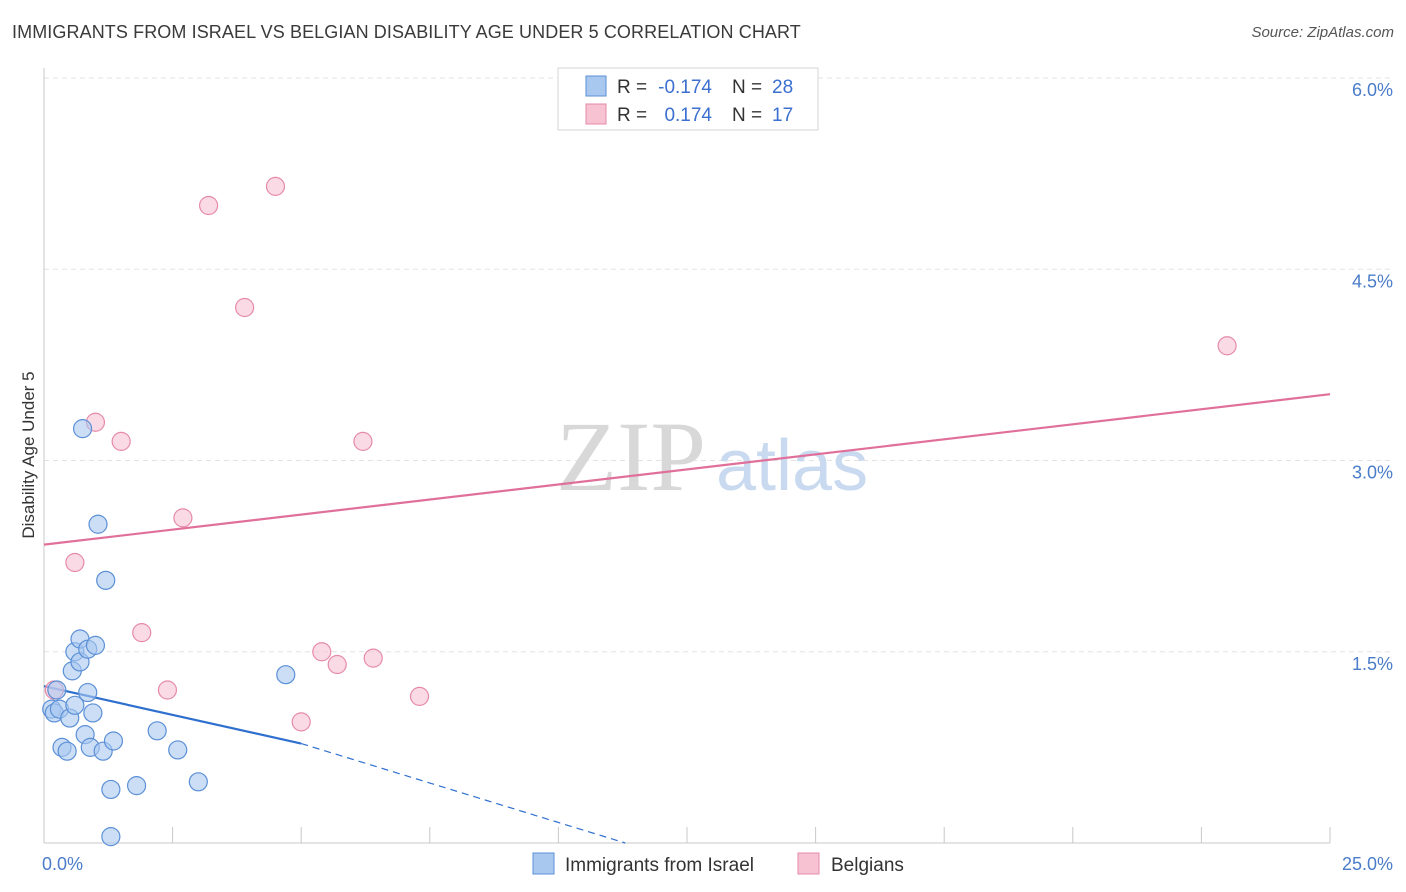 The image size is (1406, 892). I want to click on stats-legend: R = -0.174 N = 28 R = 0.174 N = 17, so click(688, 99).